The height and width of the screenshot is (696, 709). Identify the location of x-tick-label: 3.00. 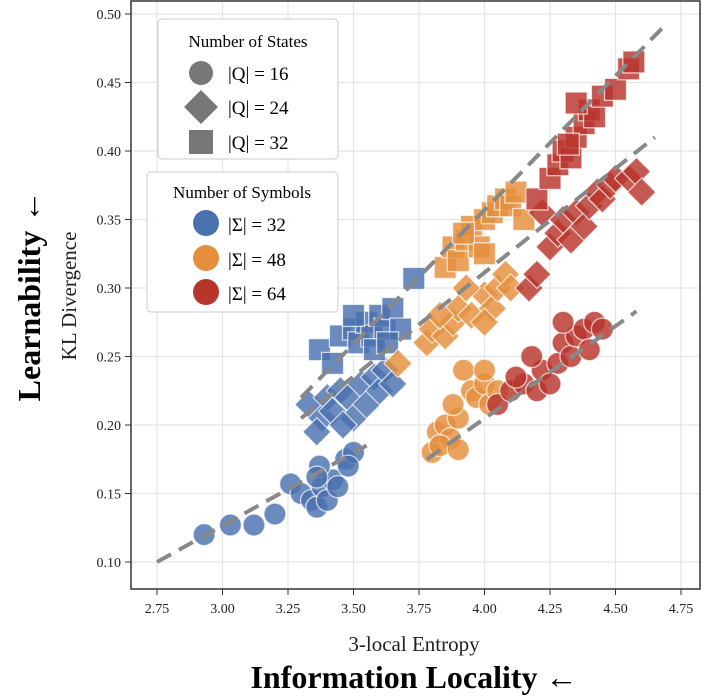
(222, 609).